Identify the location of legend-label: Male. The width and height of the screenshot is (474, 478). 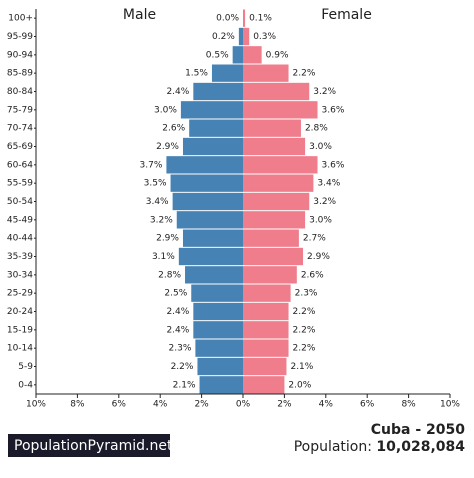
(139, 15).